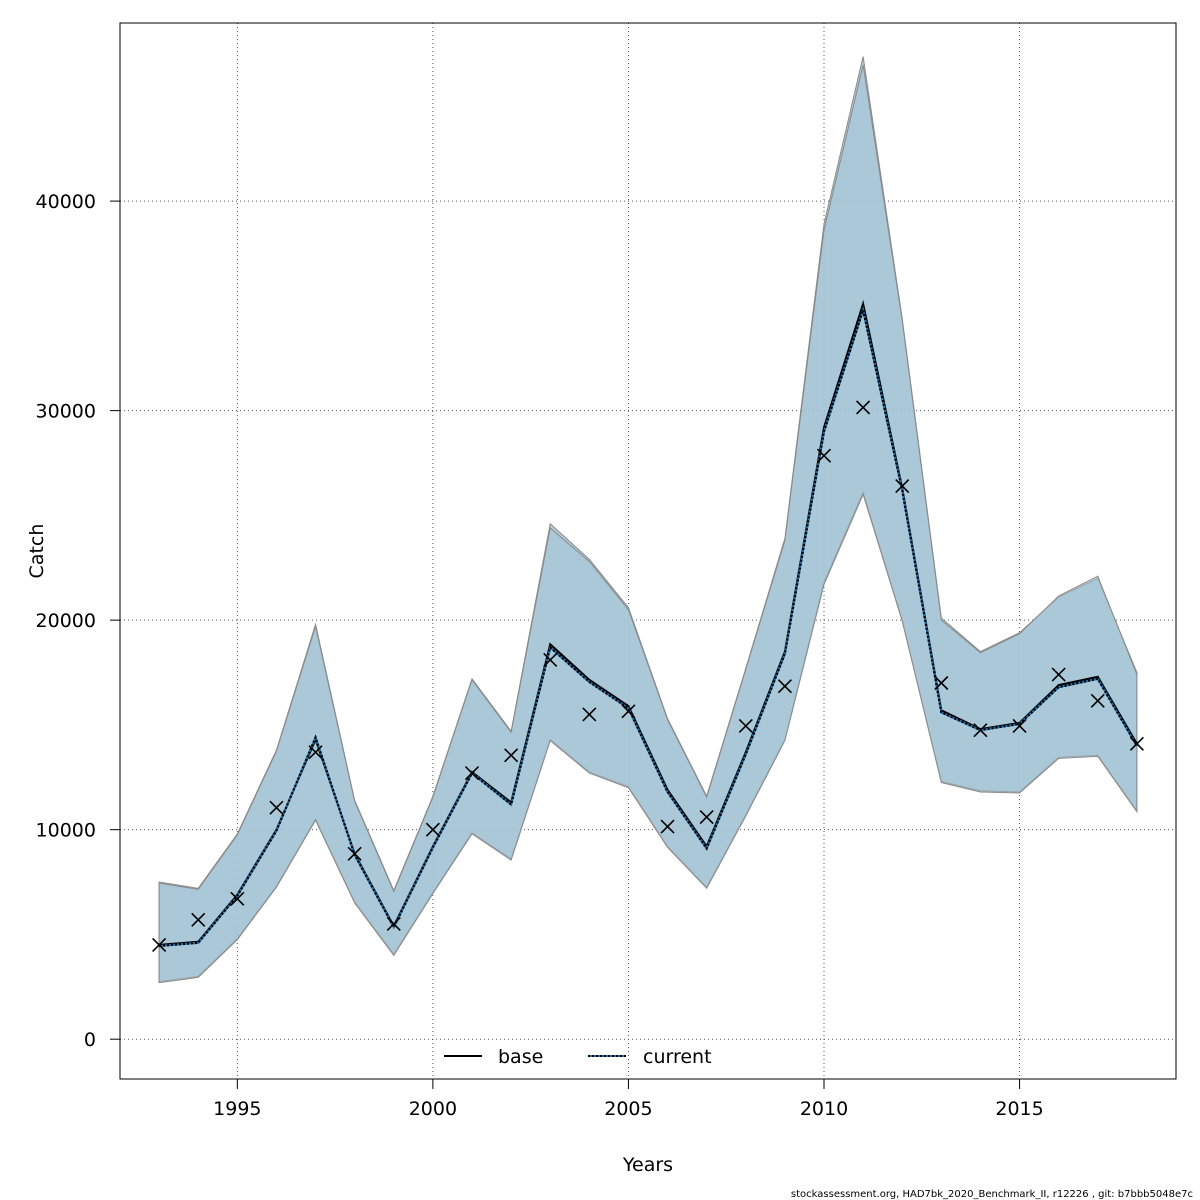 Image resolution: width=1200 pixels, height=1200 pixels. I want to click on observed-marker-2007, so click(706, 817).